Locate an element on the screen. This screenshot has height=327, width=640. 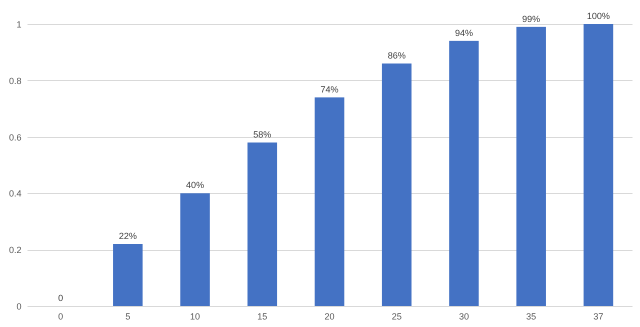
x-tick-label: 20 is located at coordinates (329, 317).